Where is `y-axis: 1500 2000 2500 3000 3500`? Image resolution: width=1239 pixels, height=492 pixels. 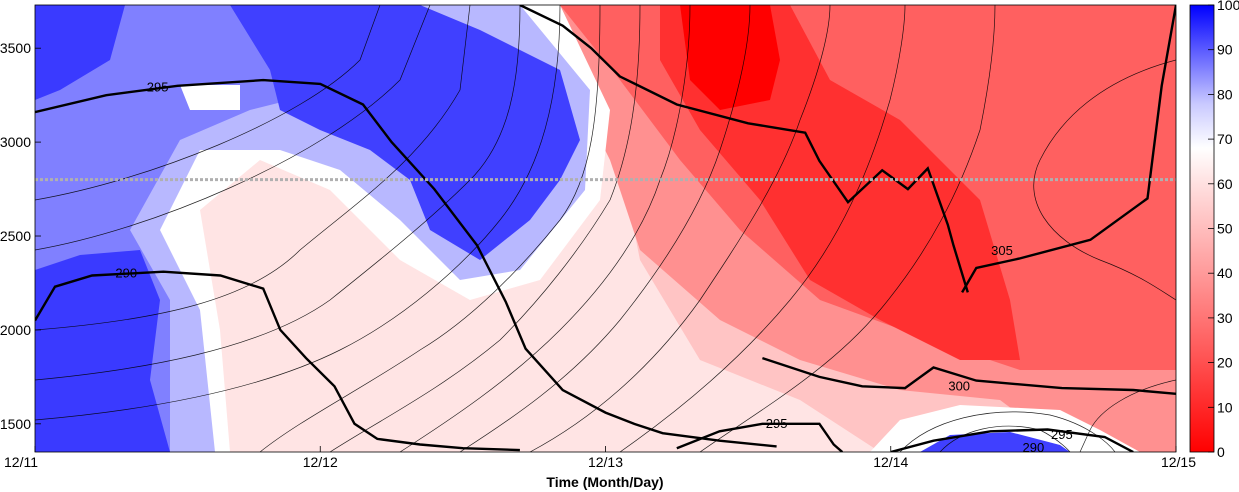 y-axis: 1500 2000 2500 3000 3500 is located at coordinates (20, 236).